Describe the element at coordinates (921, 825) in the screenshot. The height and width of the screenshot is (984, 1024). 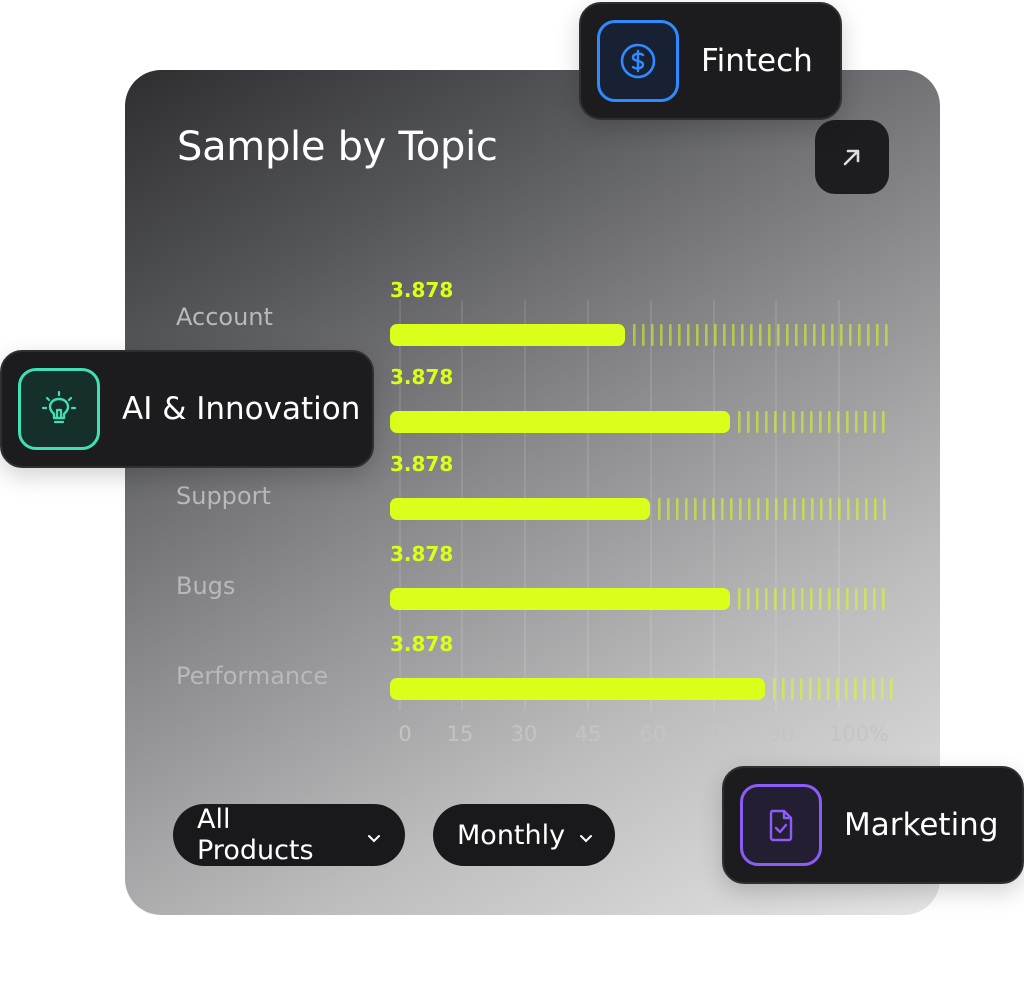
I see `tag-label: Marketing` at that location.